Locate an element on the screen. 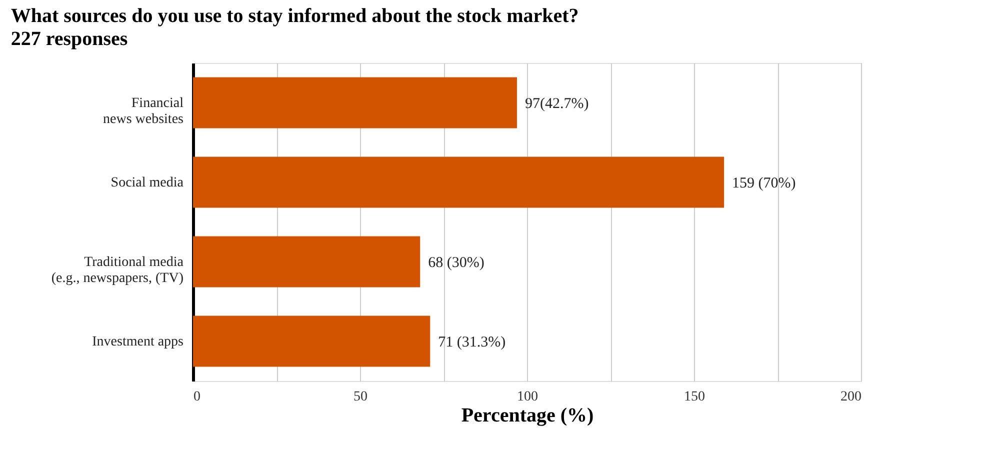  y-tick-label: Social media is located at coordinates (147, 182).